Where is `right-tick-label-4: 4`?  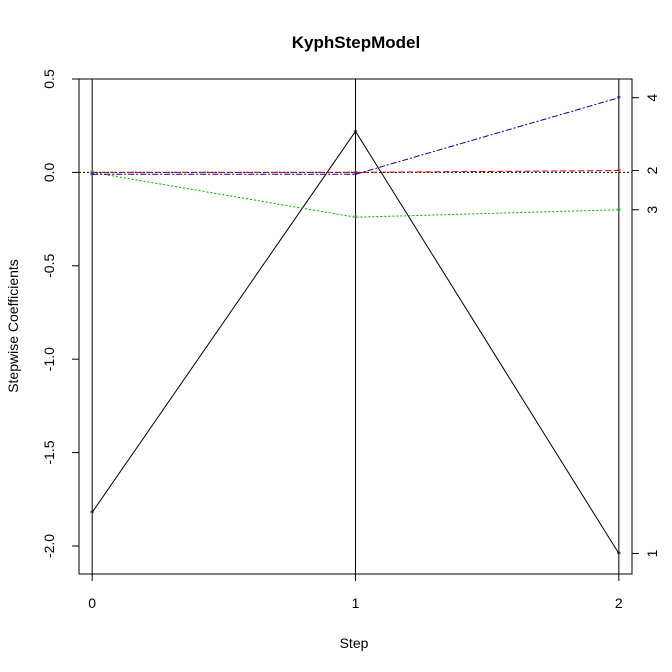
right-tick-label-4: 4 is located at coordinates (652, 98).